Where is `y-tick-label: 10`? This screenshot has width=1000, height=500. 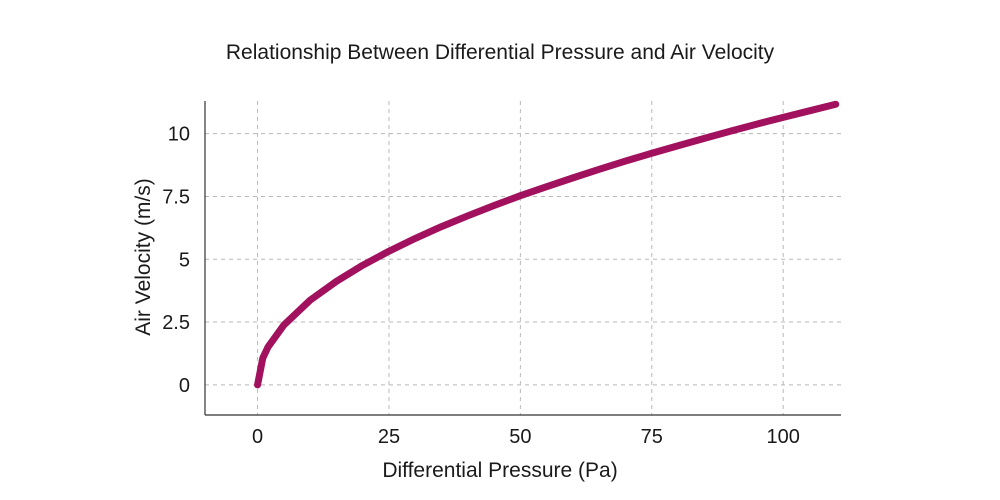 y-tick-label: 10 is located at coordinates (179, 135).